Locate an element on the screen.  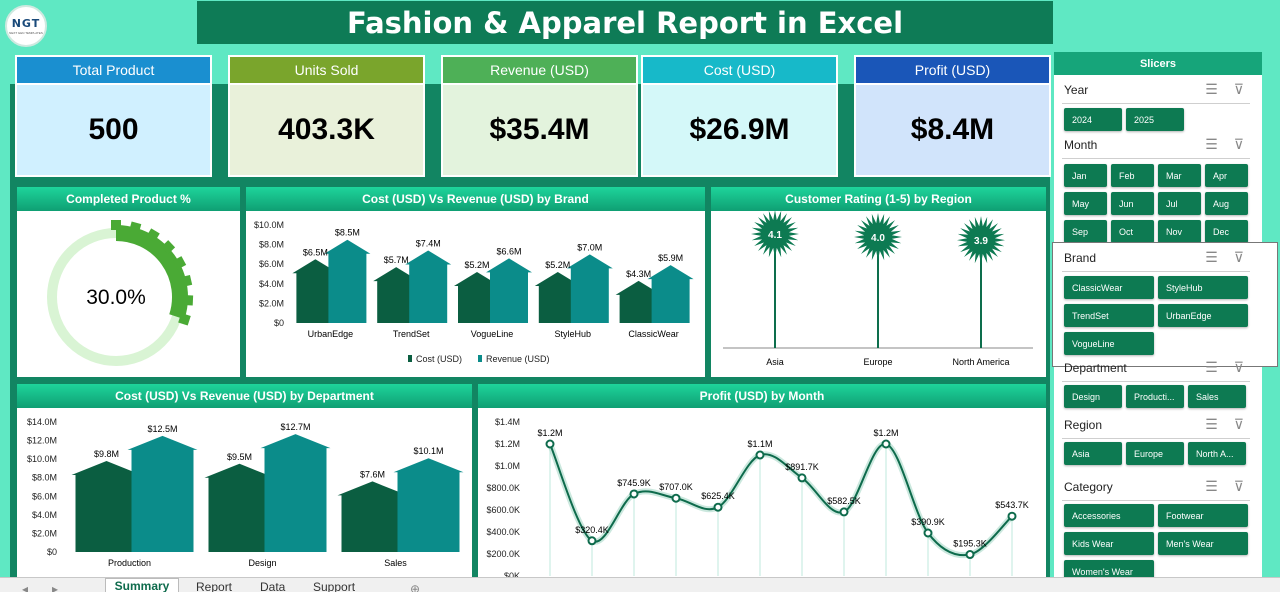
tab-support: Support is located at coordinates (334, 586).